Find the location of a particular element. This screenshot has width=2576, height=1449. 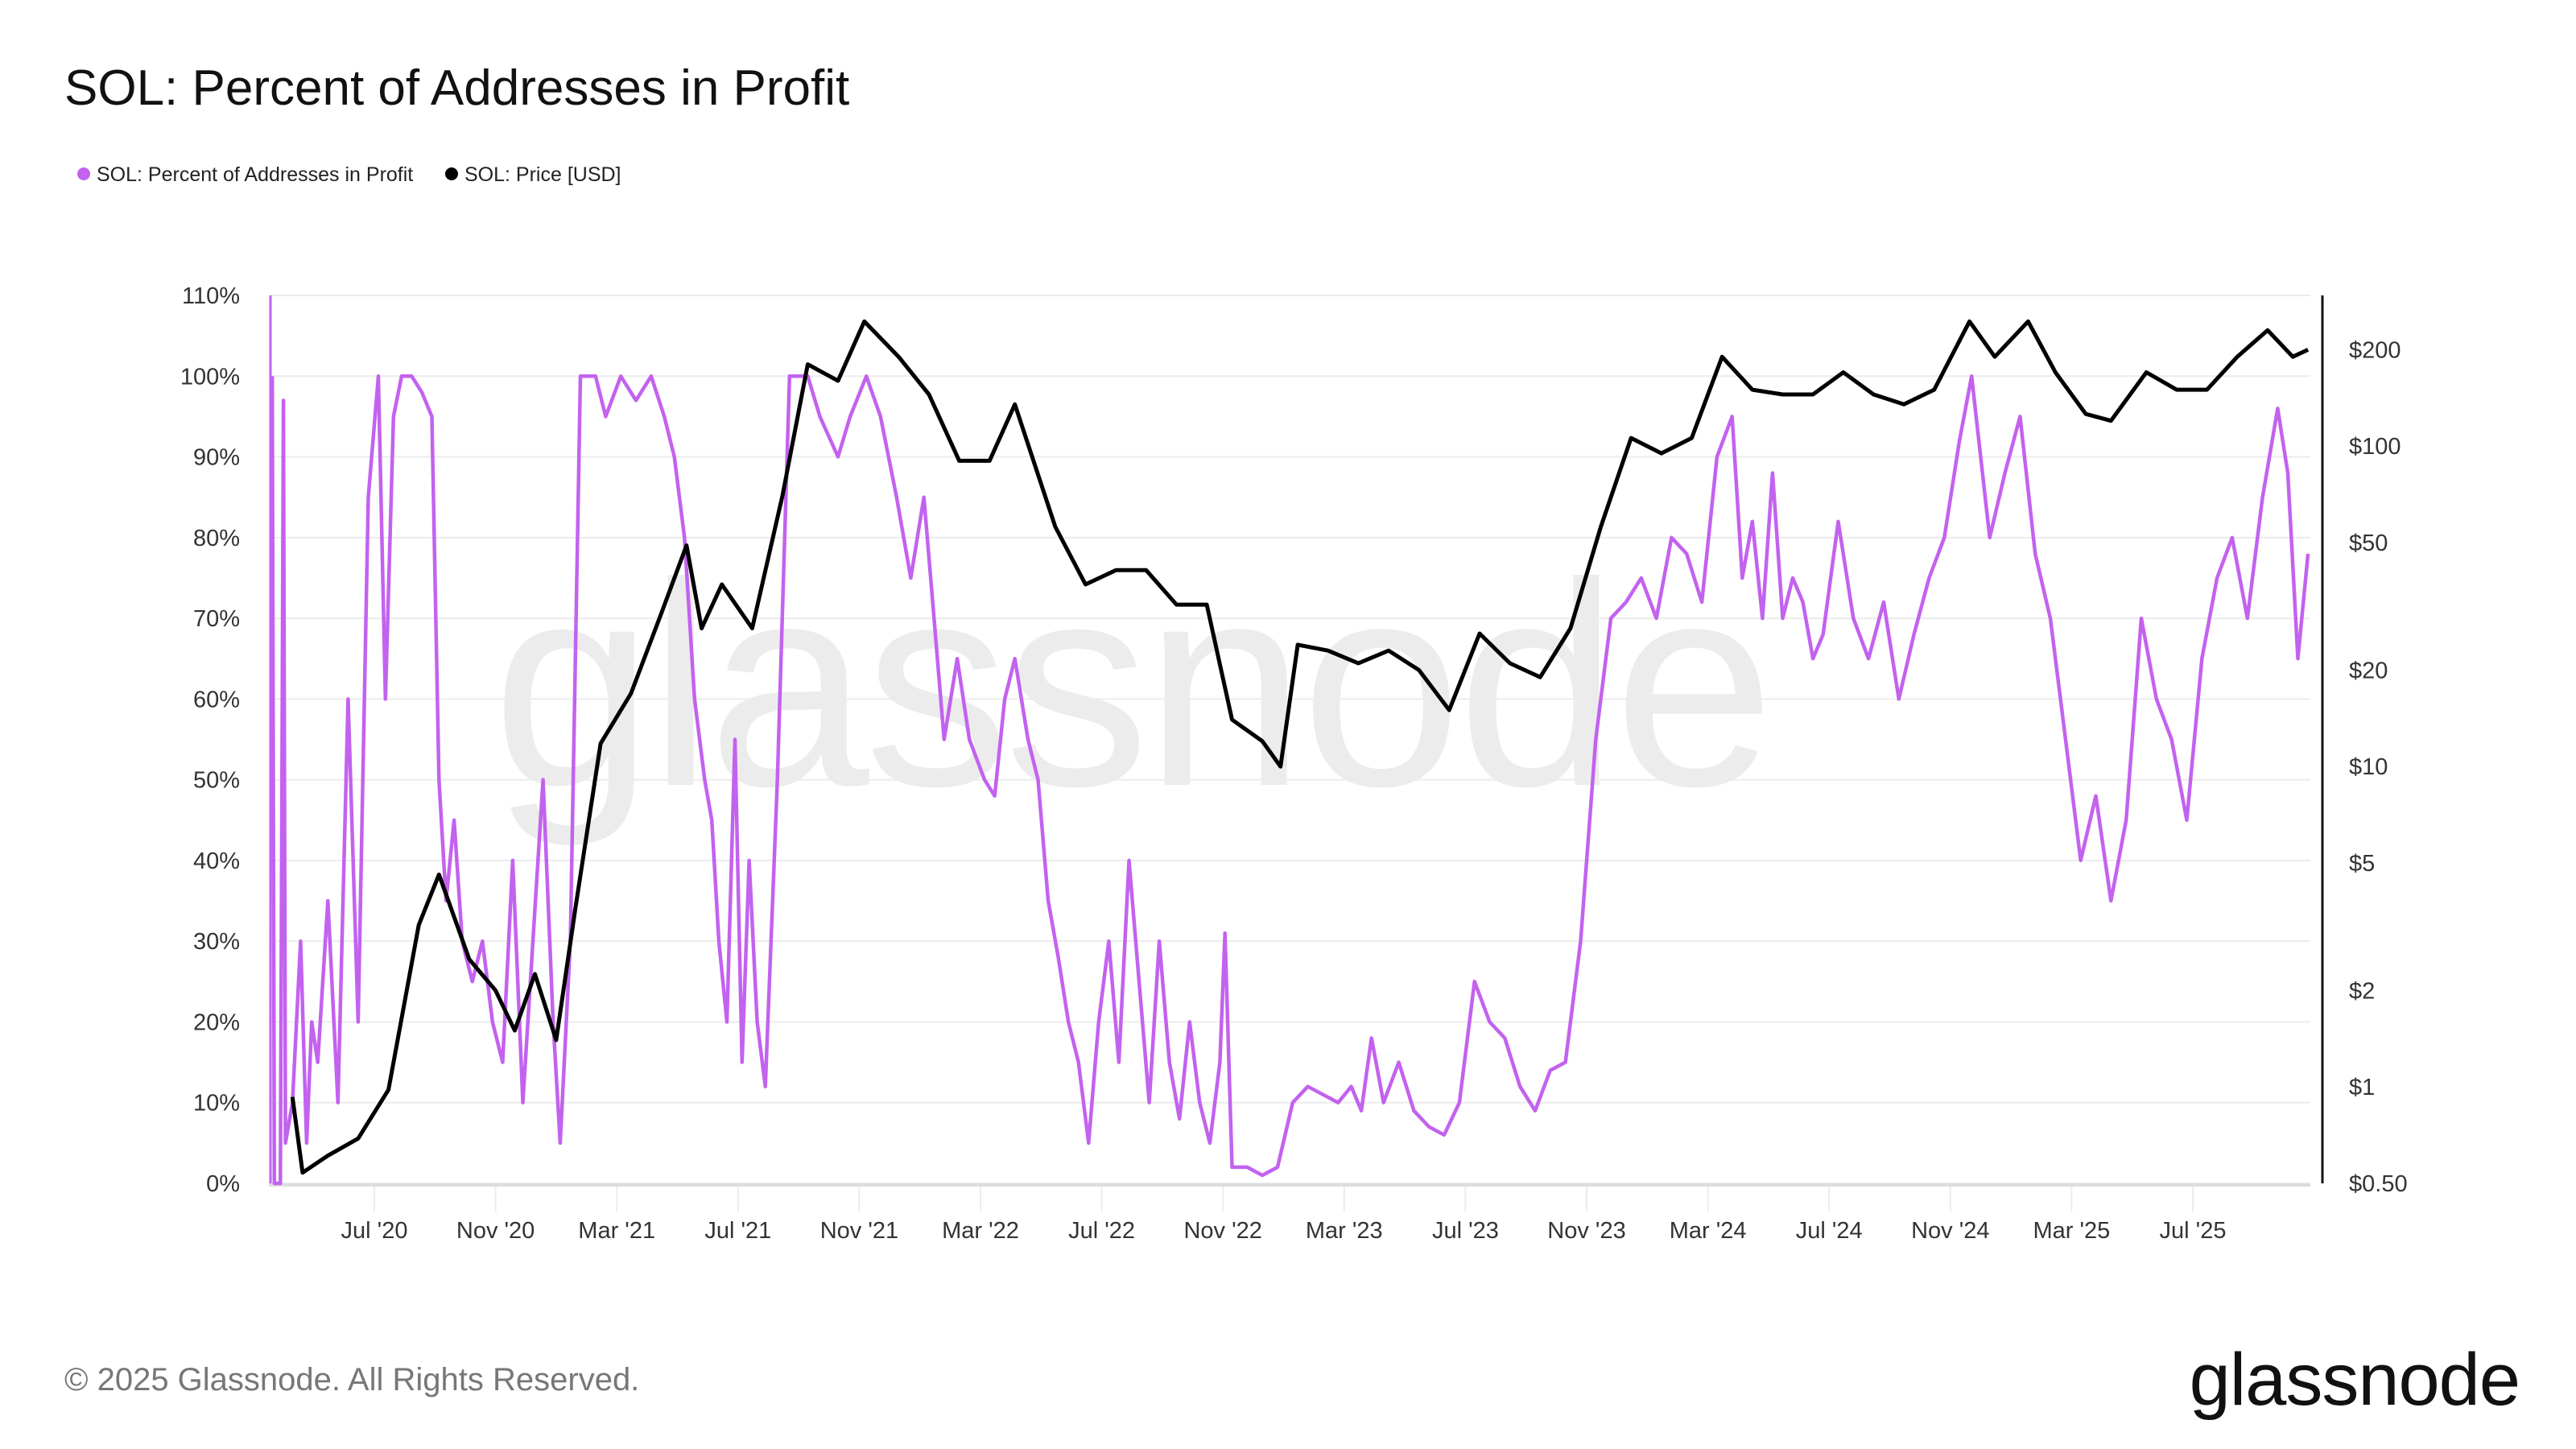

y-left-tick-label: 30% is located at coordinates (216, 942).